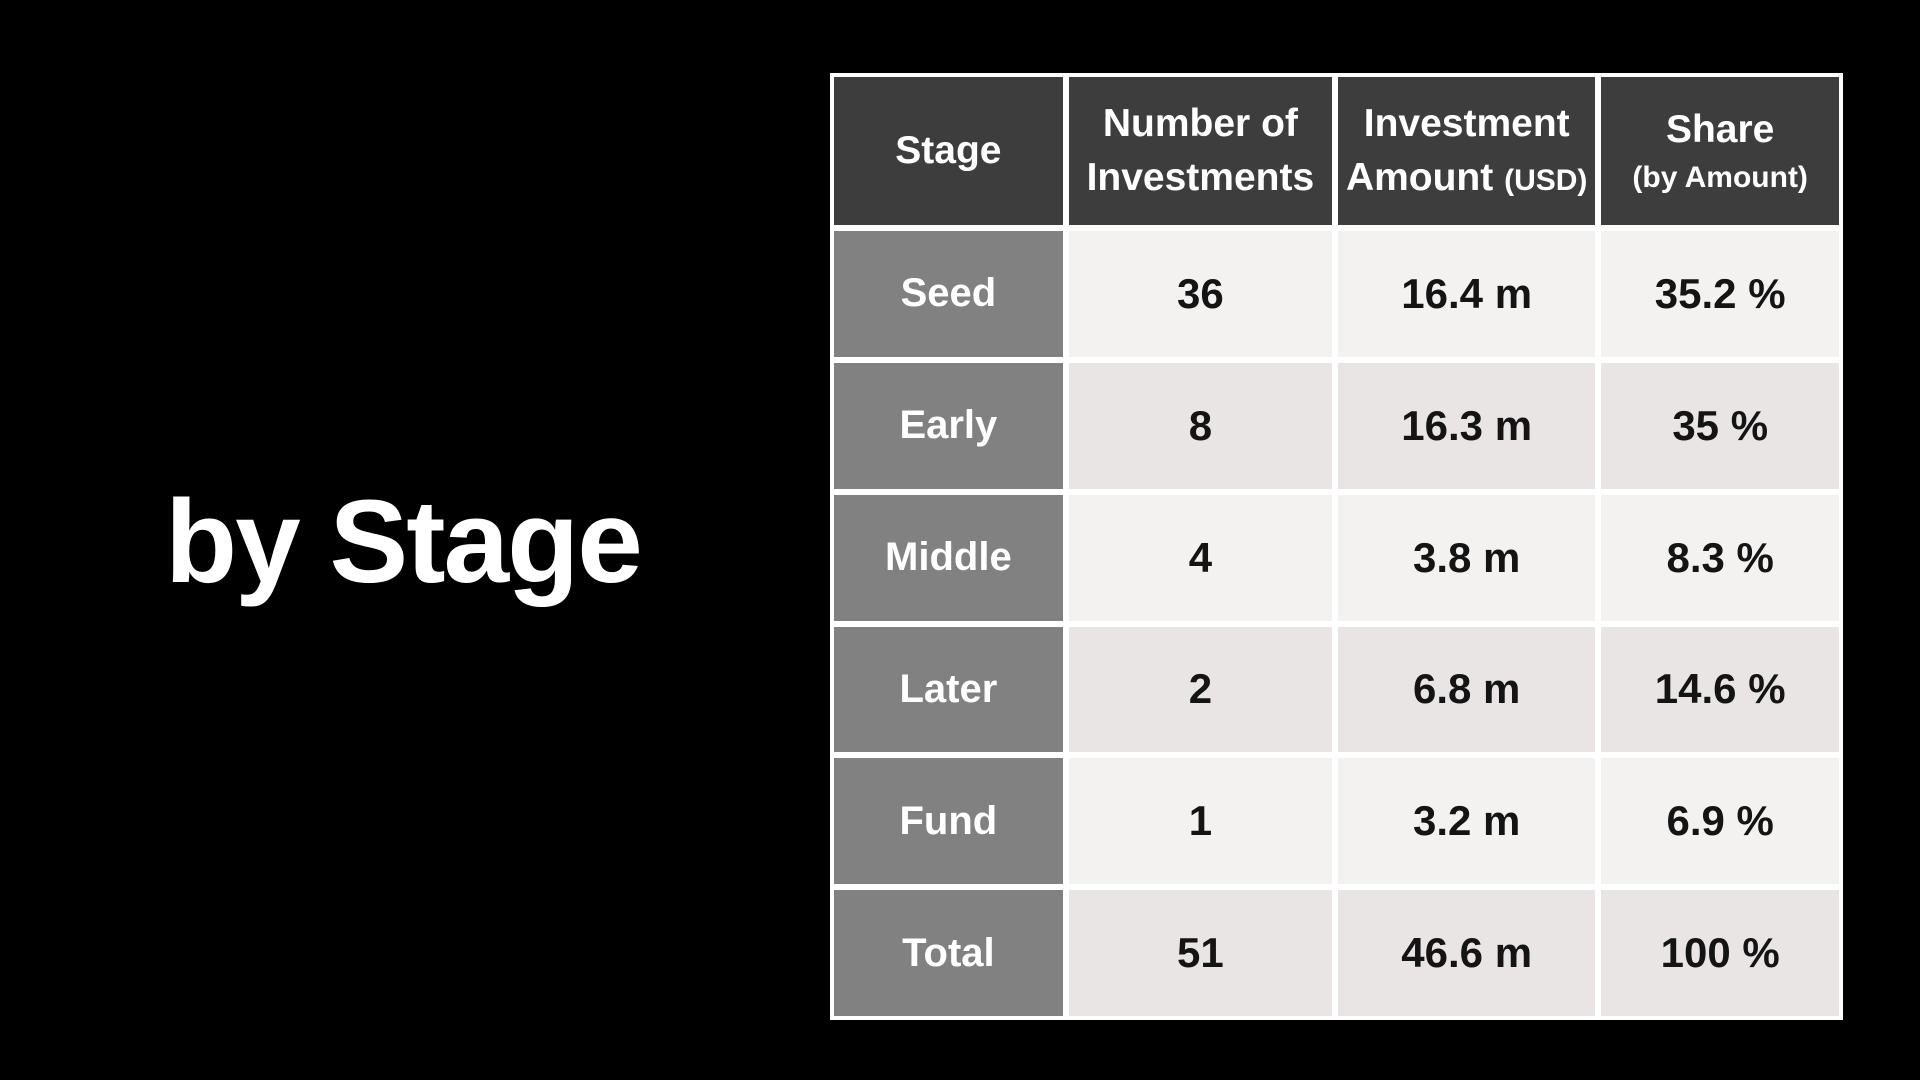 This screenshot has height=1080, width=1920. I want to click on stage-cell-middle: Middle, so click(948, 557).